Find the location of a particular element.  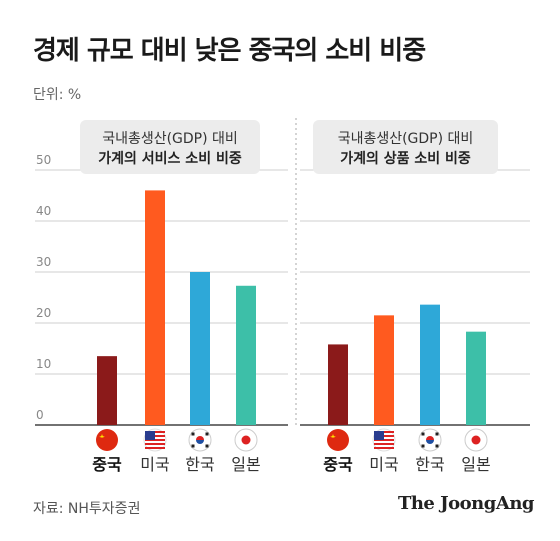

chart-title: 경제 규모 대비 낮은 중국의 소비 비중 is located at coordinates (229, 51).